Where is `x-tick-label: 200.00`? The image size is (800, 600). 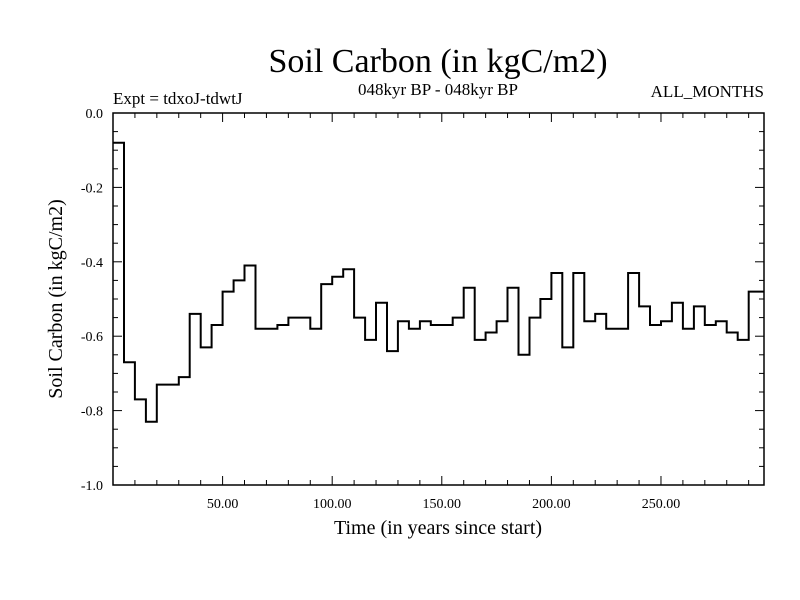 x-tick-label: 200.00 is located at coordinates (551, 504).